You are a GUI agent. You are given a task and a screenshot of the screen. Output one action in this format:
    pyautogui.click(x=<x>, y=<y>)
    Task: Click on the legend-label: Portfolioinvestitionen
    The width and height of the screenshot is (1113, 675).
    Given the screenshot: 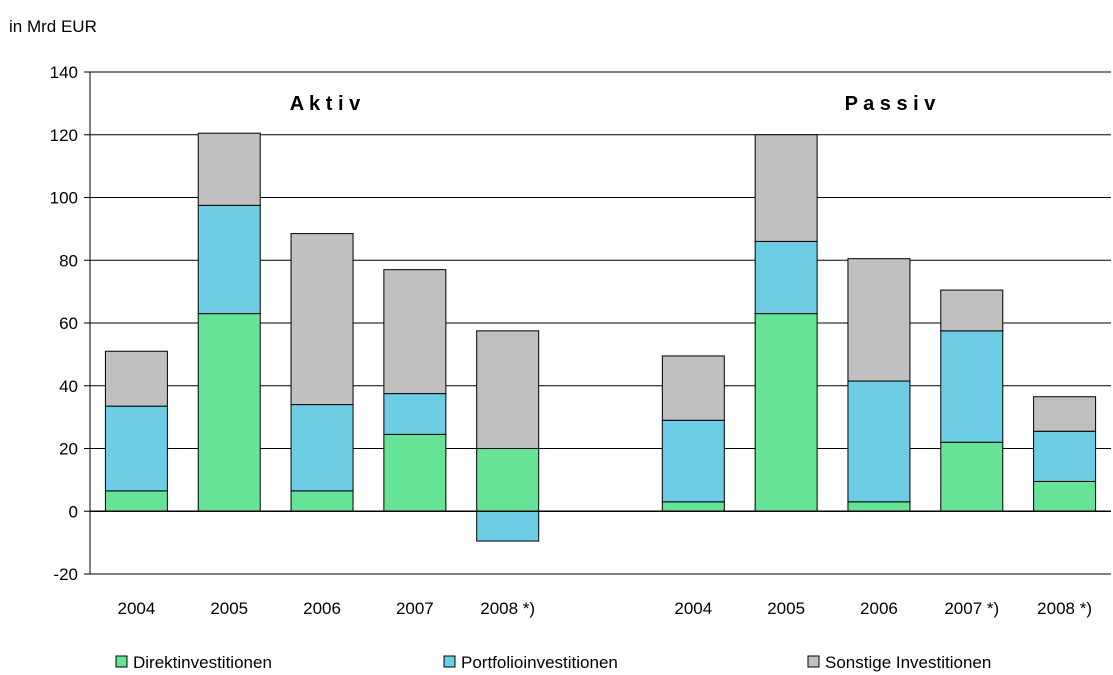 What is the action you would take?
    pyautogui.click(x=539, y=662)
    